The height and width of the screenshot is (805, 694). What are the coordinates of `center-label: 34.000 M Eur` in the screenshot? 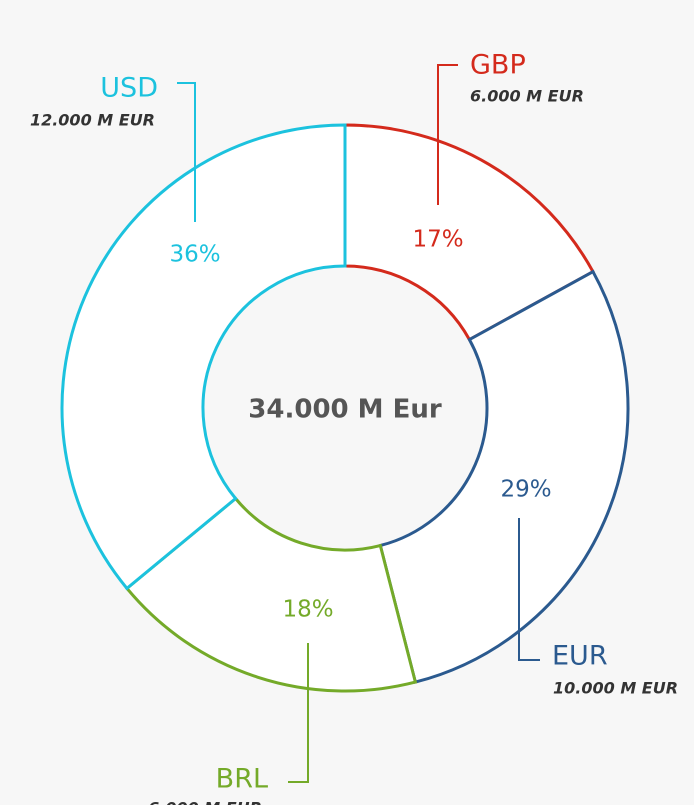 It's located at (345, 410).